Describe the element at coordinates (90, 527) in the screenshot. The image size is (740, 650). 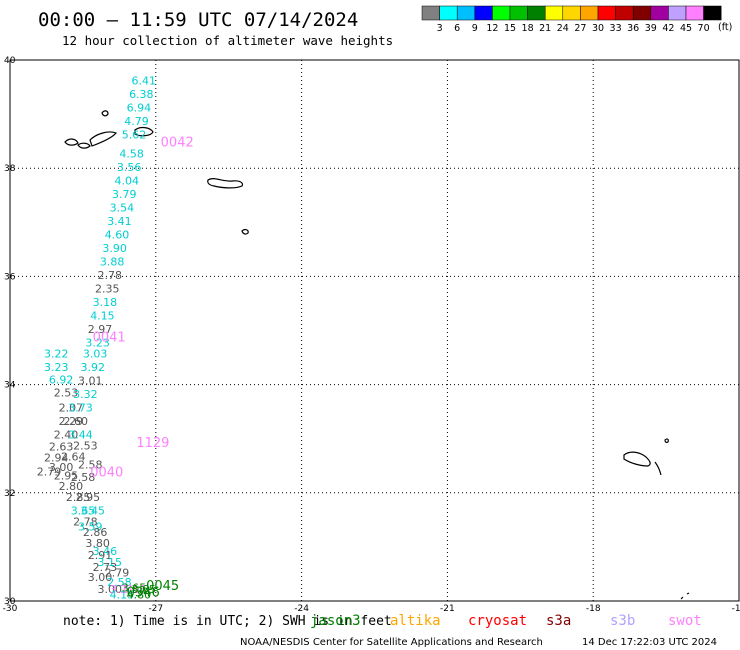
I see `wave-height-label: 3.59` at that location.